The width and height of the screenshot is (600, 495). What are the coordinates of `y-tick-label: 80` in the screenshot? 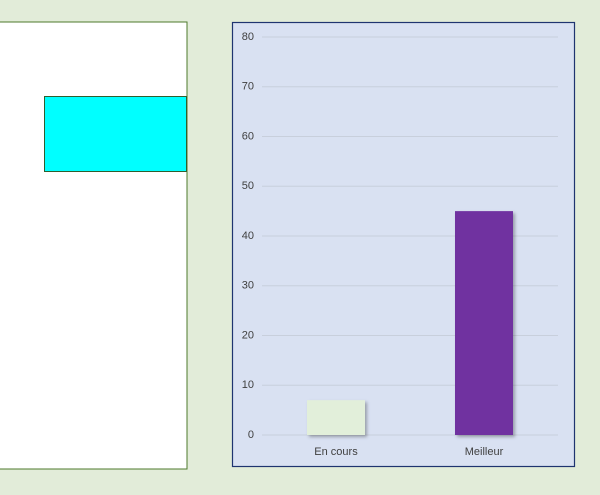 It's located at (248, 37).